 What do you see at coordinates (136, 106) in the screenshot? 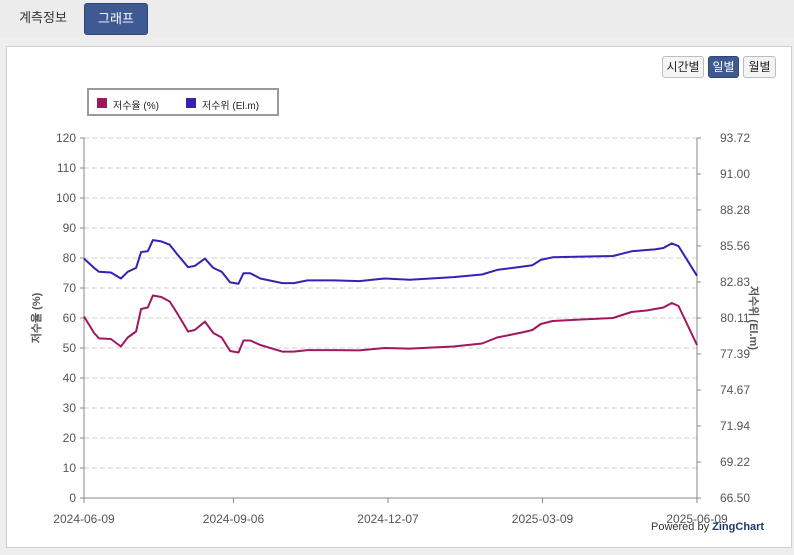
I see `legend-label-storage: 저수율 (%)` at bounding box center [136, 106].